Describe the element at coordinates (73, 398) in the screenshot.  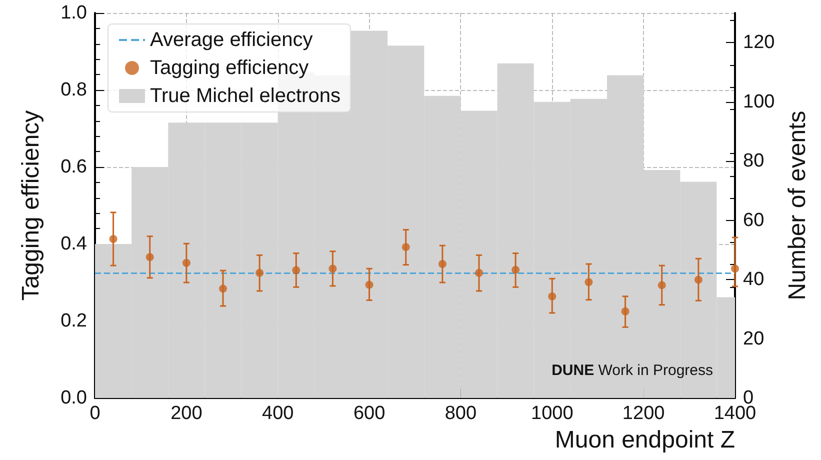
I see `y-tick-label: 0.0` at that location.